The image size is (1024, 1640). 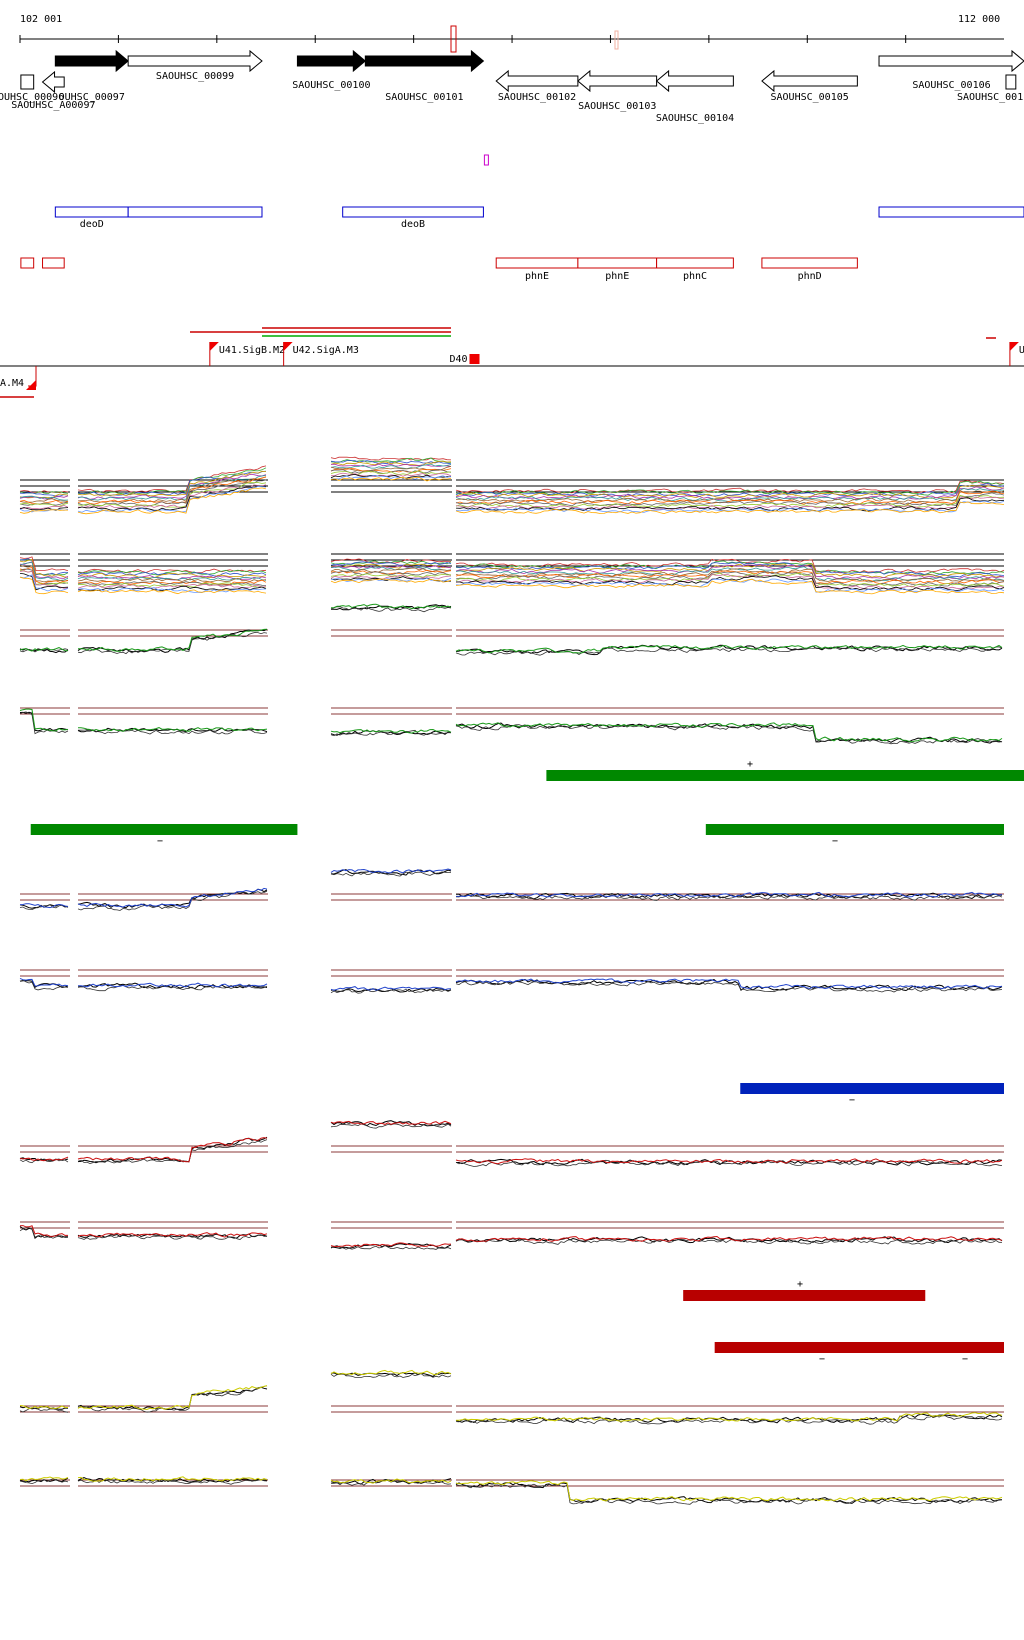 What do you see at coordinates (195, 61) in the screenshot?
I see `g99-gene-arrow` at bounding box center [195, 61].